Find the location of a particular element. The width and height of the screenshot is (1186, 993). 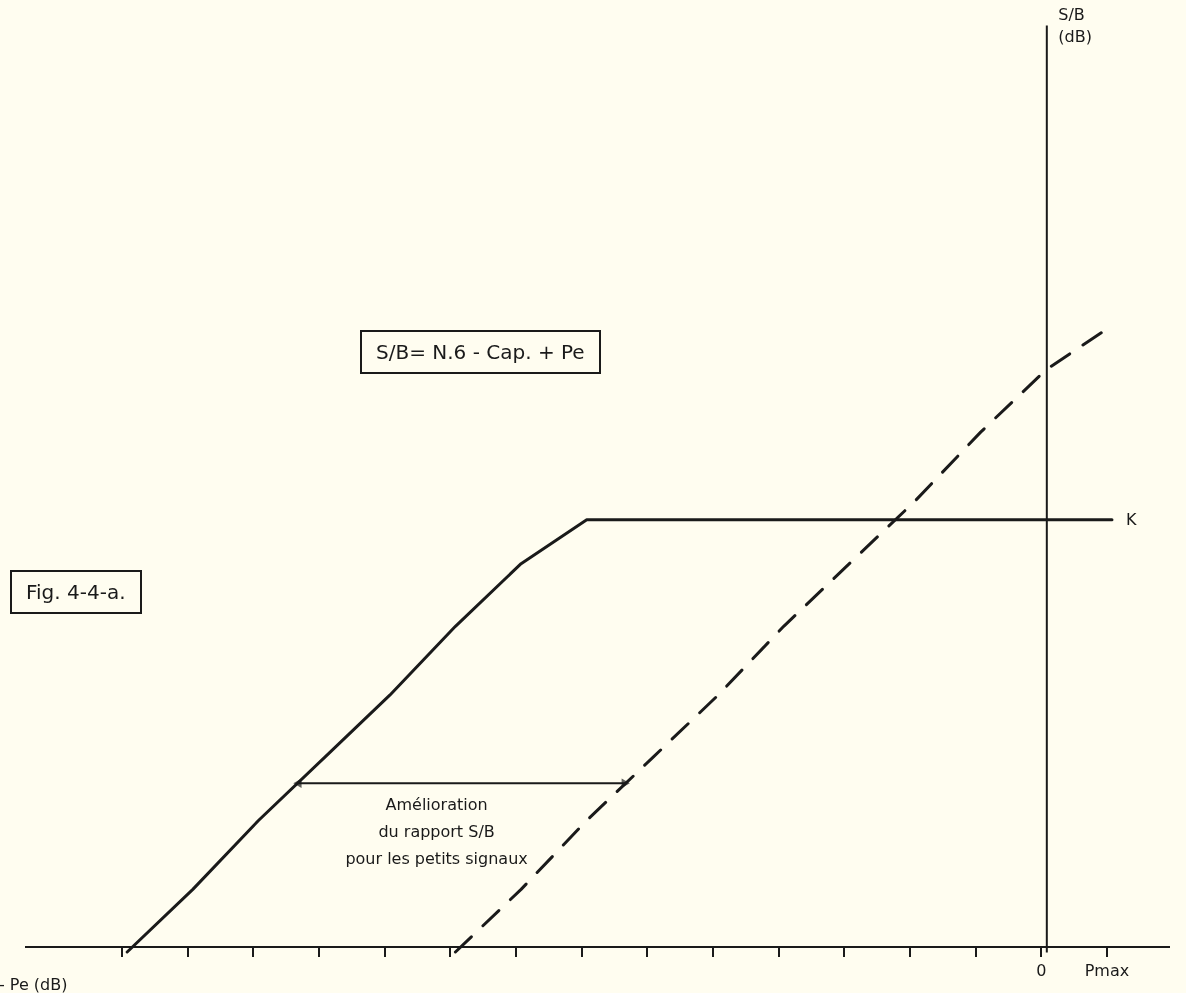

x-tick-label: Pmax is located at coordinates (1107, 970).